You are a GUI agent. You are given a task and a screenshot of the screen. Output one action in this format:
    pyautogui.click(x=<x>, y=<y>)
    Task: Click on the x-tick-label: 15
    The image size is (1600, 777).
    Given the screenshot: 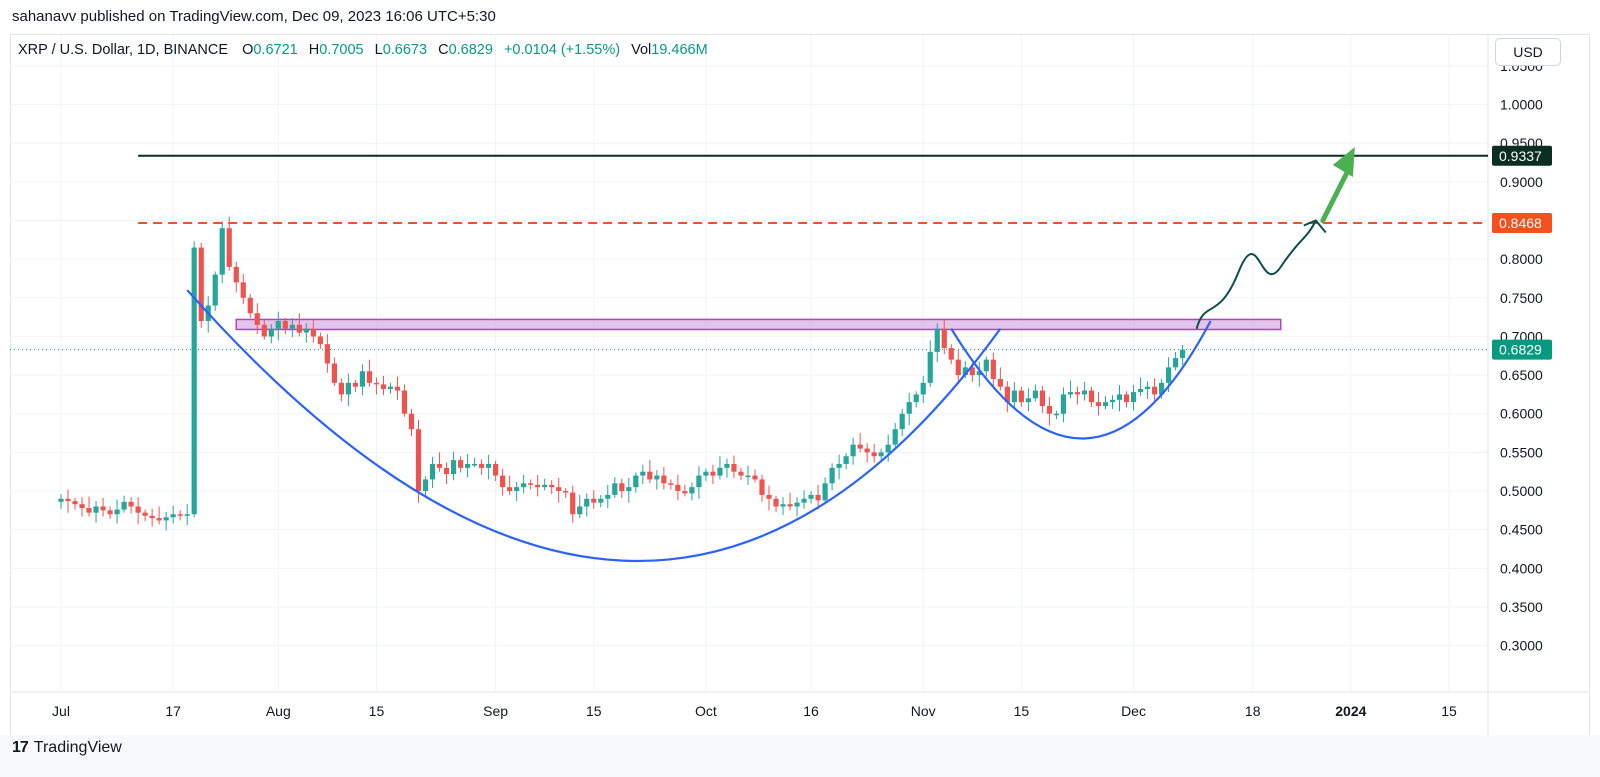 What is the action you would take?
    pyautogui.click(x=1022, y=711)
    